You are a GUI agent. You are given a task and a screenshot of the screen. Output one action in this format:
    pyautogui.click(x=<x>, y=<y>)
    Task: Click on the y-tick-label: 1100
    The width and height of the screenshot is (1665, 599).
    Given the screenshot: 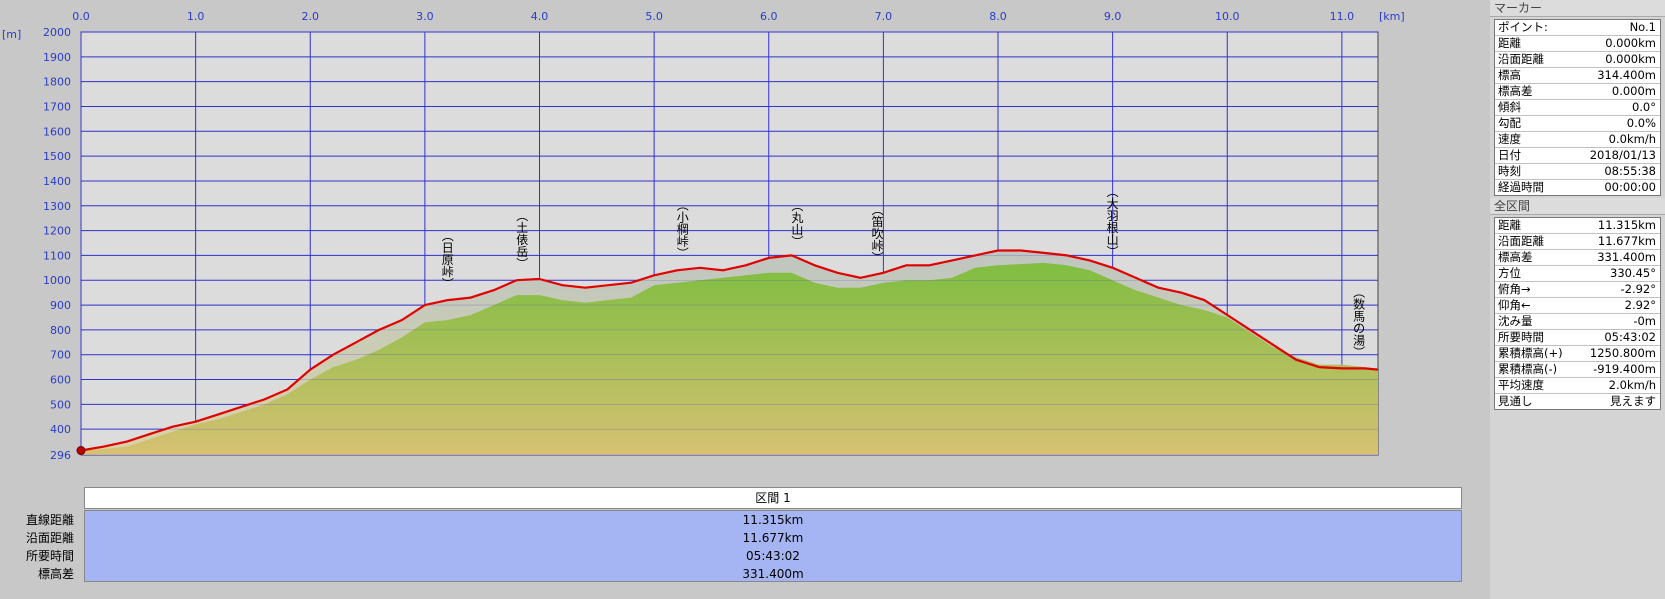 What is the action you would take?
    pyautogui.click(x=57, y=255)
    